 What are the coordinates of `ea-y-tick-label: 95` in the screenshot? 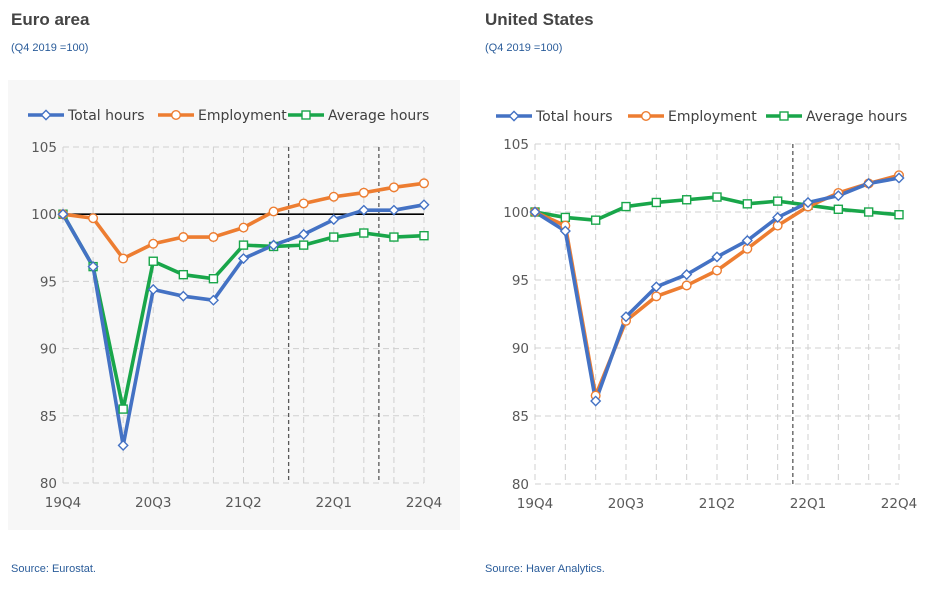 It's located at (48, 282).